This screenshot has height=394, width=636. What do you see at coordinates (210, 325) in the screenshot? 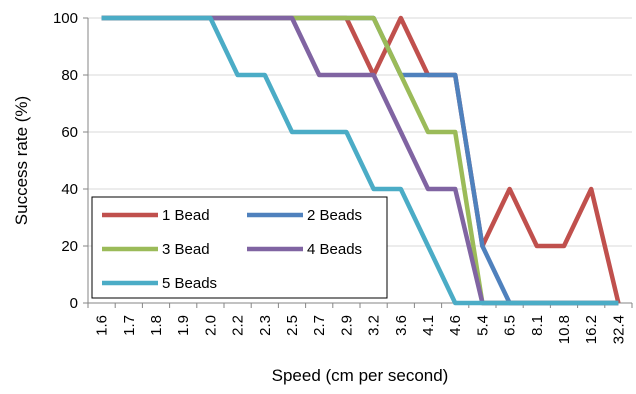
I see `x-tick-label: 2.0` at bounding box center [210, 325].